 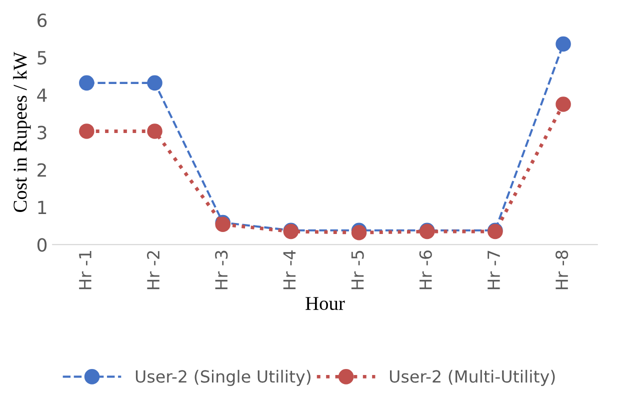 I want to click on x-tick-label: Hr -1, so click(x=85, y=270).